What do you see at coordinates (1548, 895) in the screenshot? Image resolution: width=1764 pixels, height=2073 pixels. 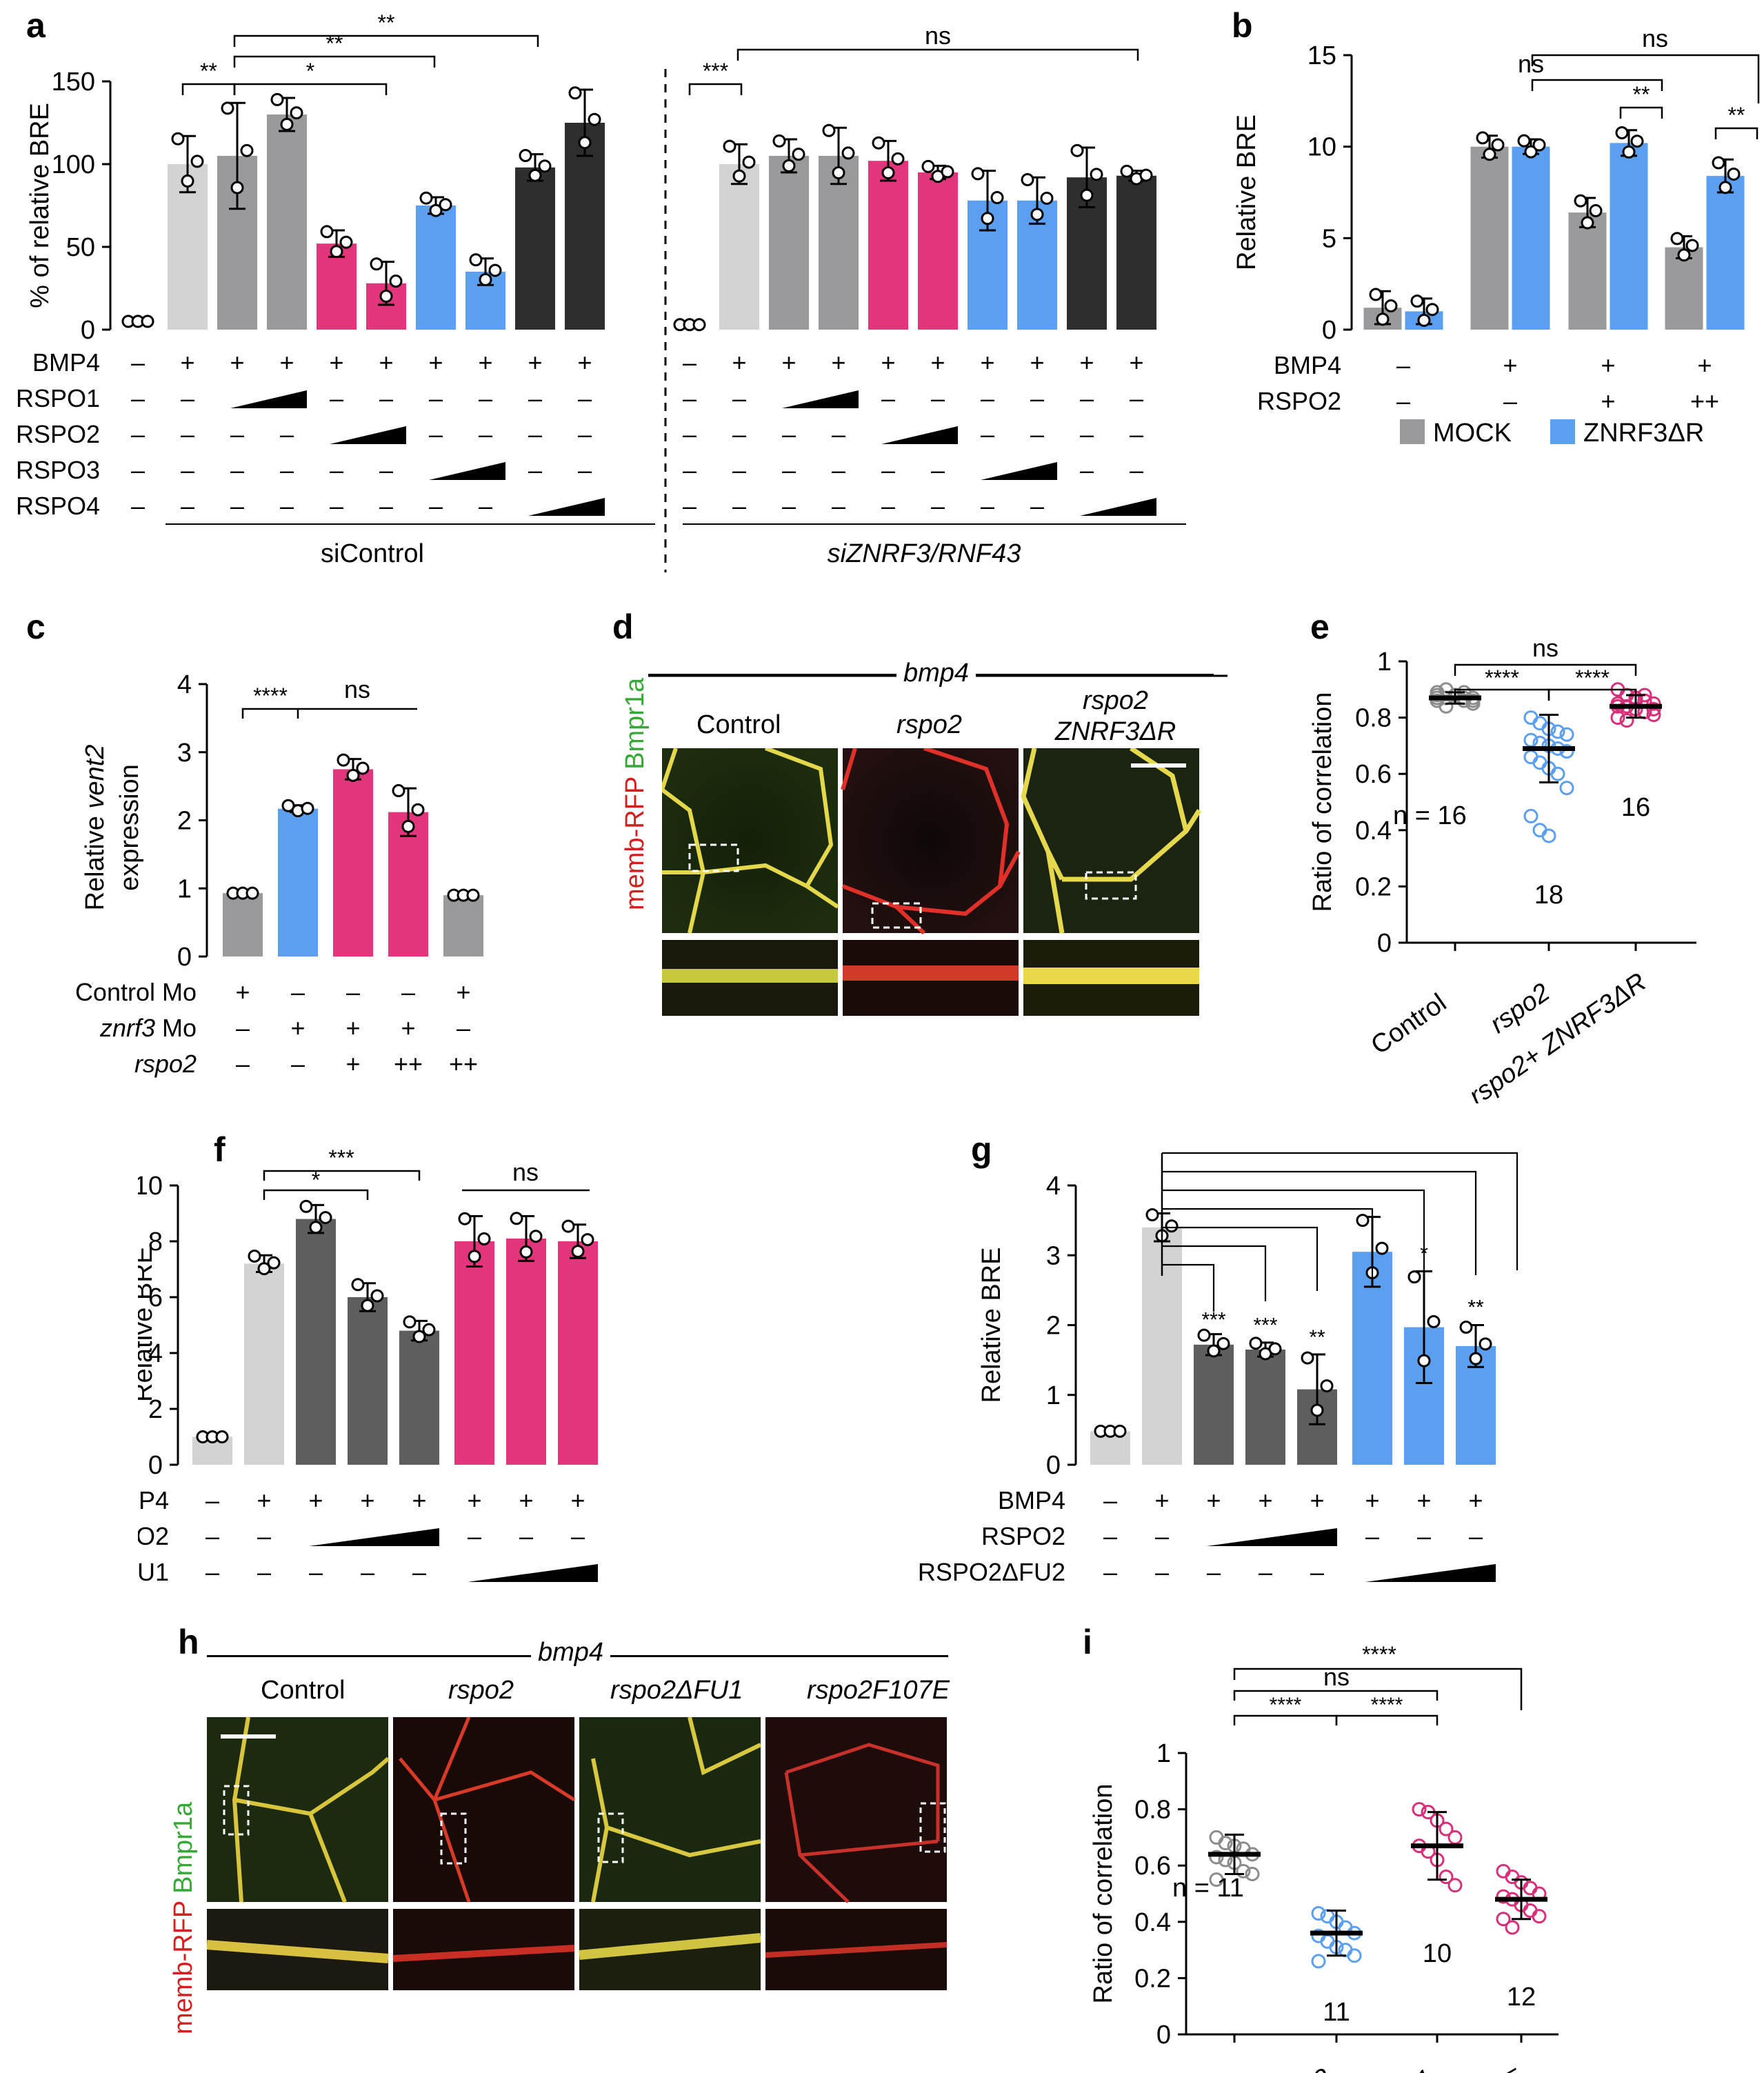 I see `n-label-rspo2: 18` at bounding box center [1548, 895].